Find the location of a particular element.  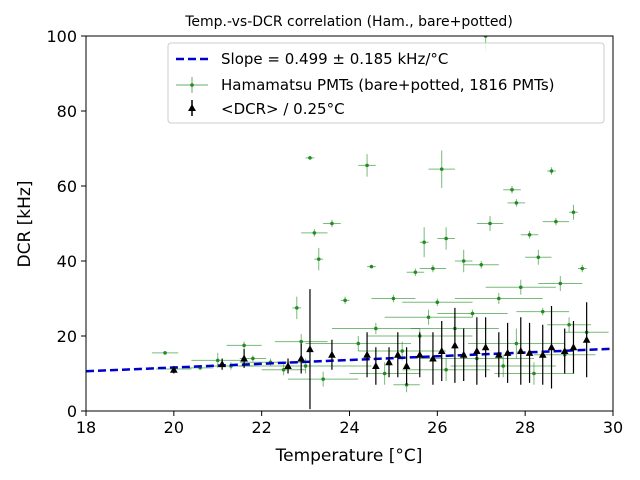

y-axis-label: DCR [kHz] is located at coordinates (25, 224).